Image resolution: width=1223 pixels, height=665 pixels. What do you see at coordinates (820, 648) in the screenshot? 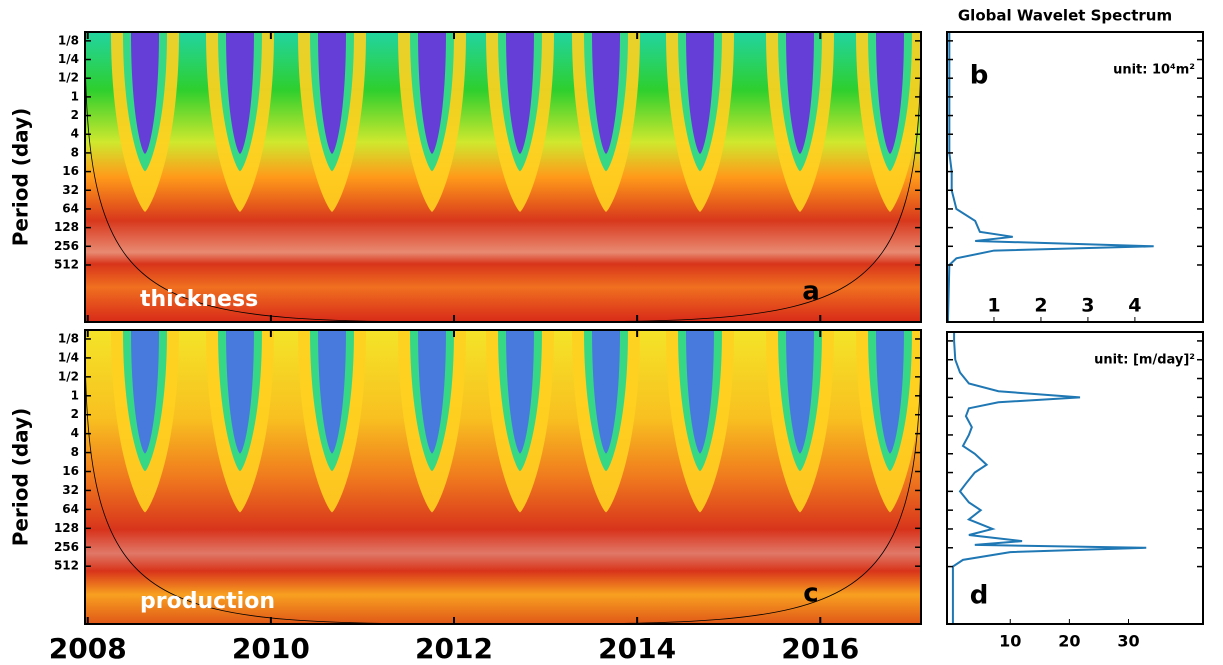
I see `x-tick-label: 2016` at bounding box center [820, 648].